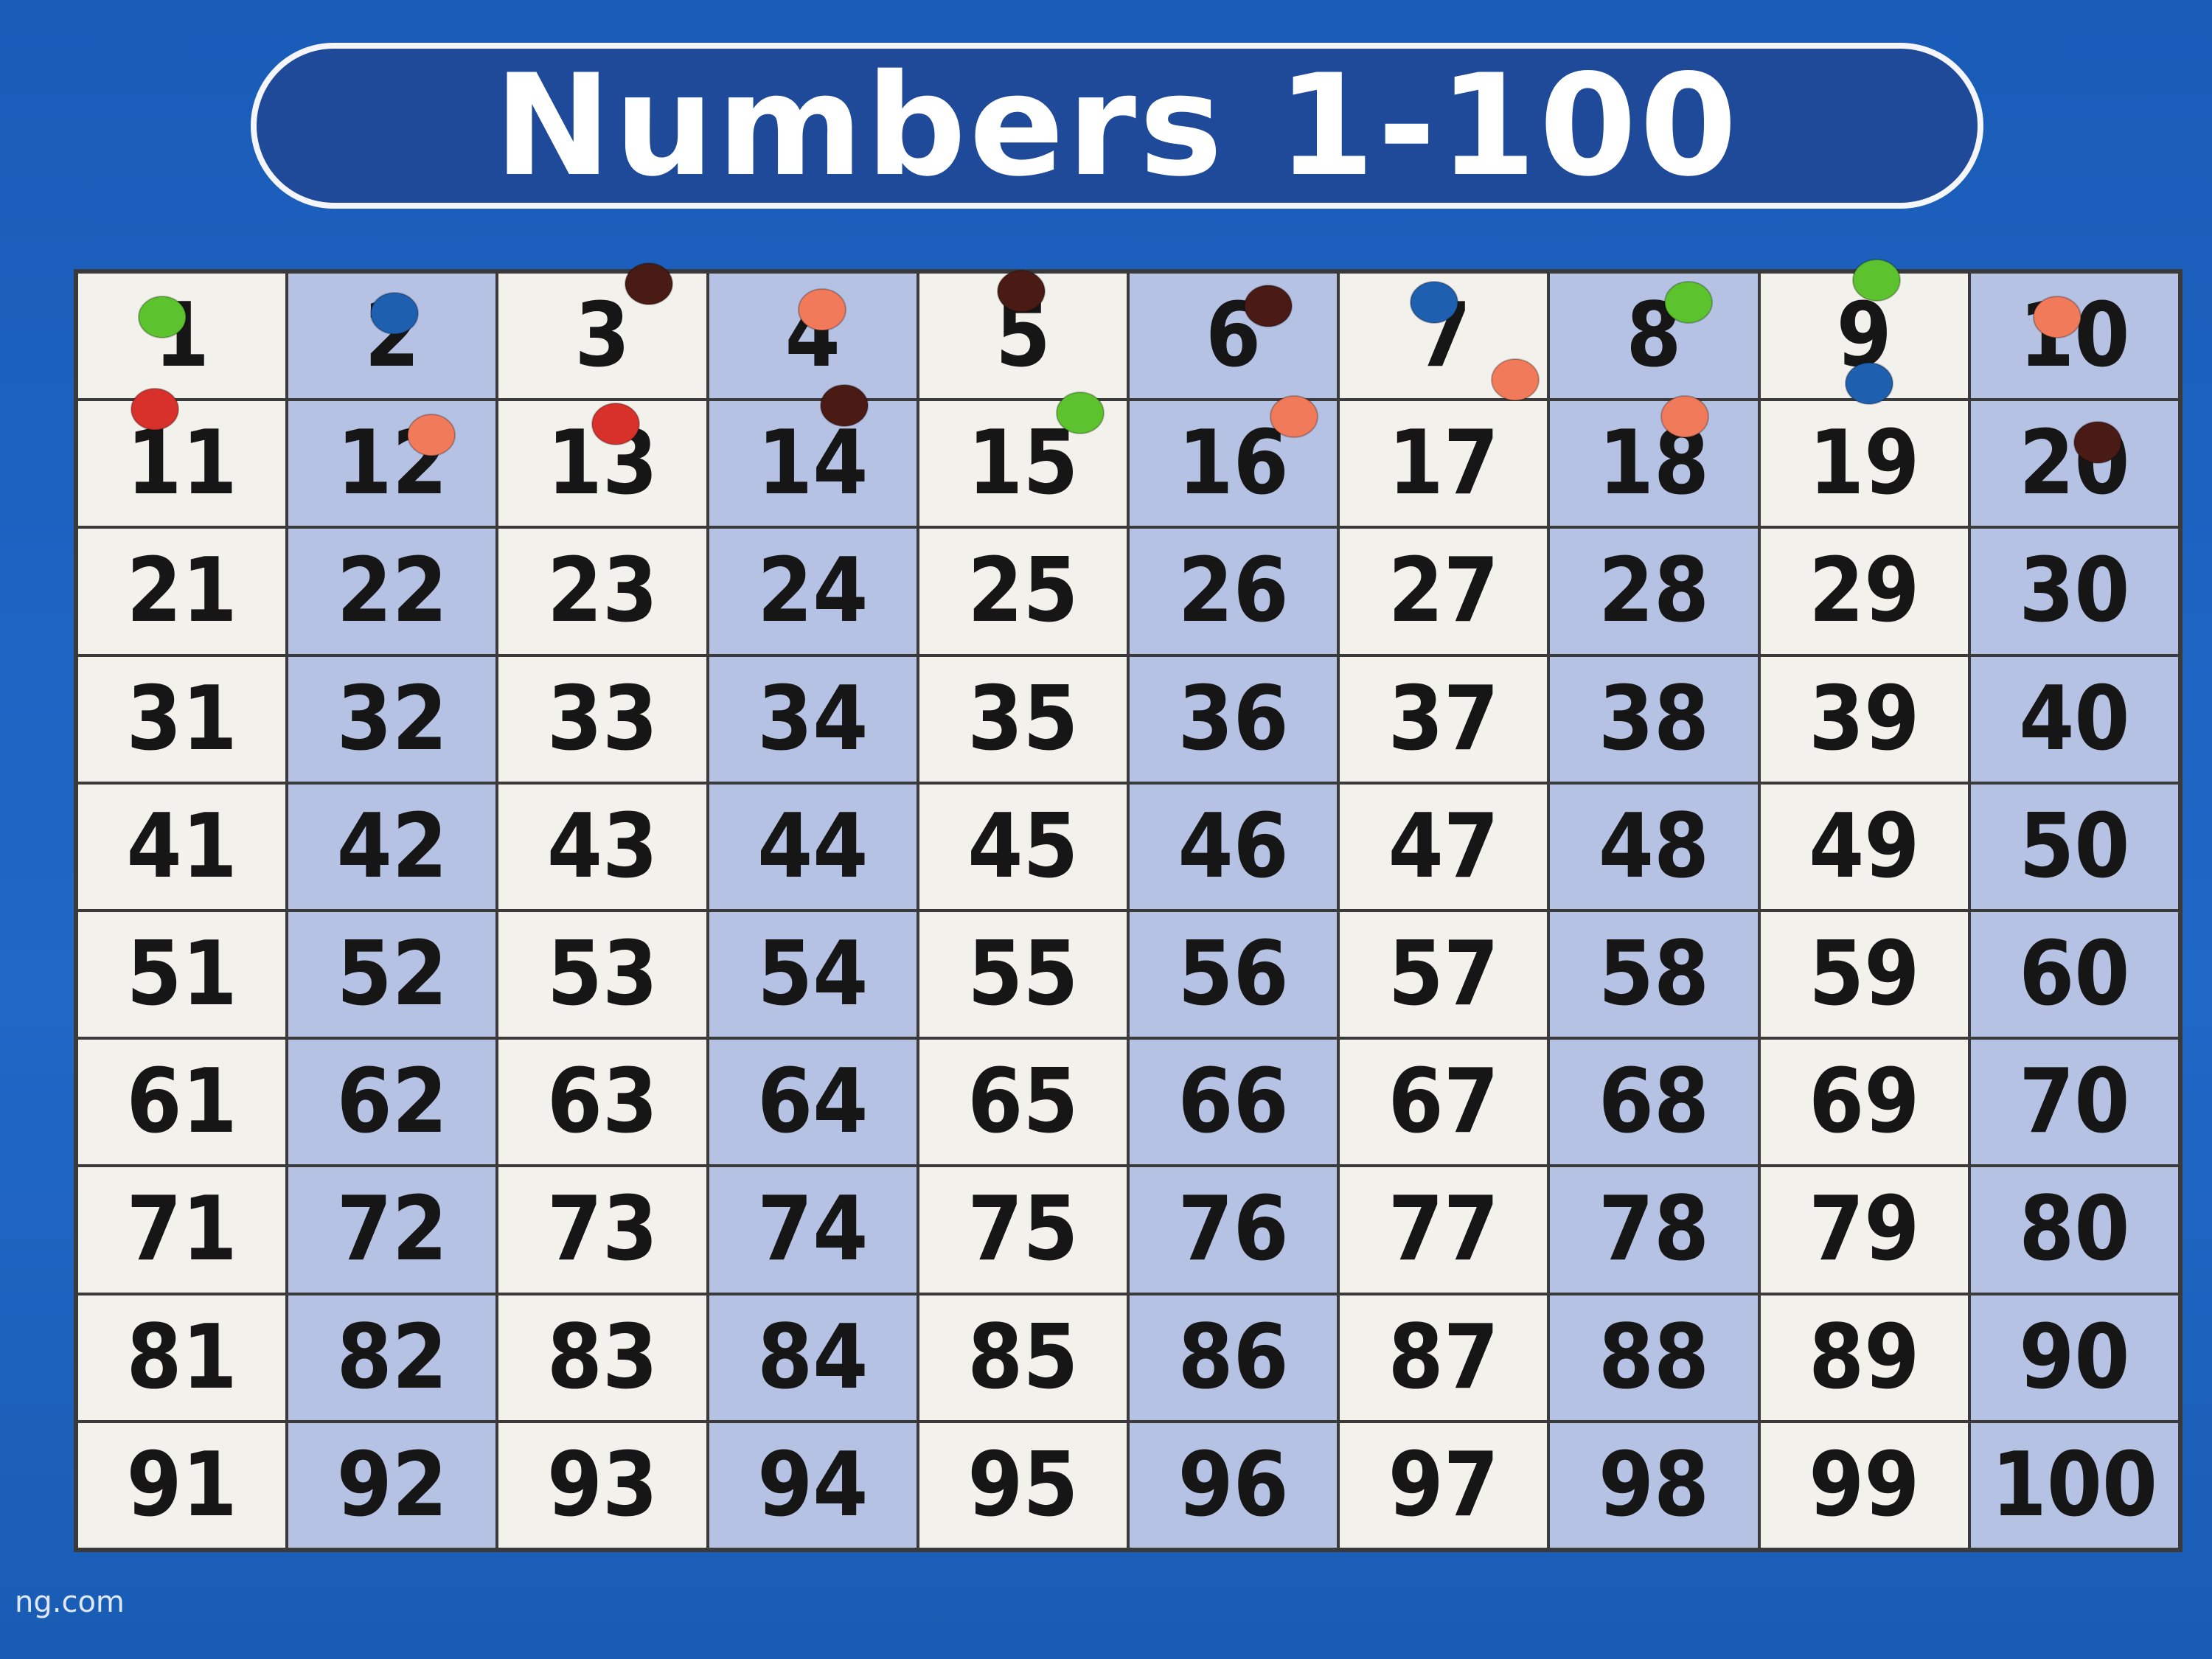 This screenshot has height=1659, width=2212. Describe the element at coordinates (1022, 1102) in the screenshot. I see `number-cell: 65` at that location.